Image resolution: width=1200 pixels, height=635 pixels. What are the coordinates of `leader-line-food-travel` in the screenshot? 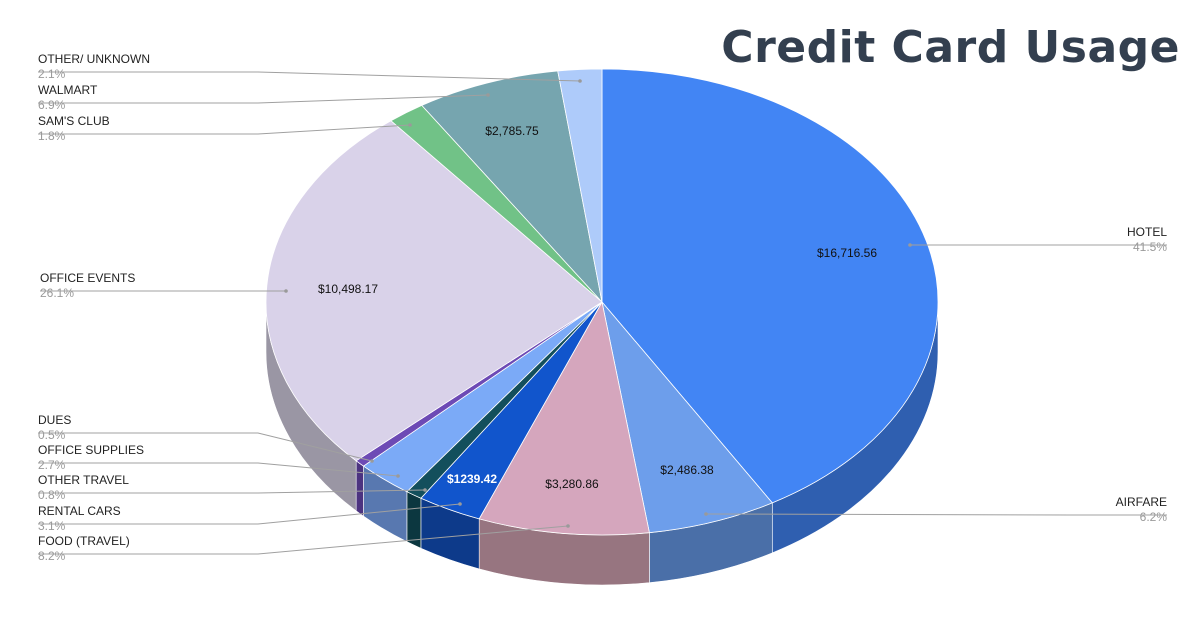 It's located at (303, 540).